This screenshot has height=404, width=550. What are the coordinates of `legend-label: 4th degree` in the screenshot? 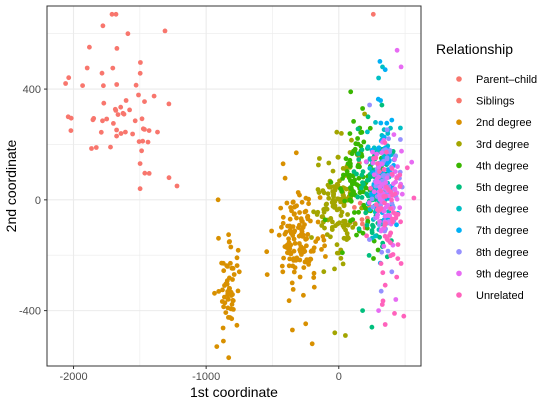 It's located at (502, 166).